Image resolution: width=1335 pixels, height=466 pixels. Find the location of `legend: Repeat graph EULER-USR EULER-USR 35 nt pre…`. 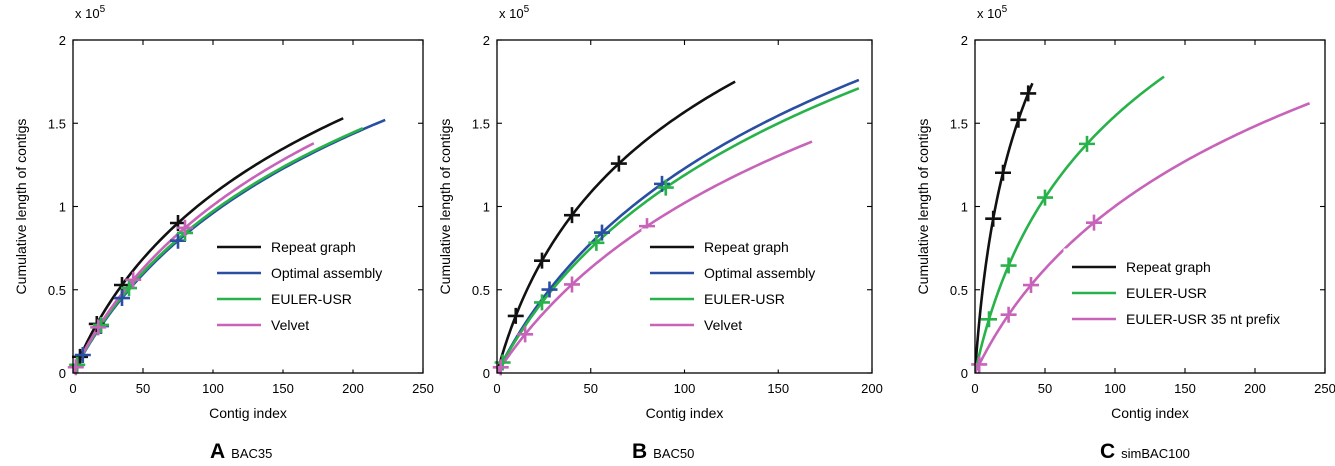

legend: Repeat graph EULER-USR EULER-USR 35 nt pre… is located at coordinates (1191, 294).